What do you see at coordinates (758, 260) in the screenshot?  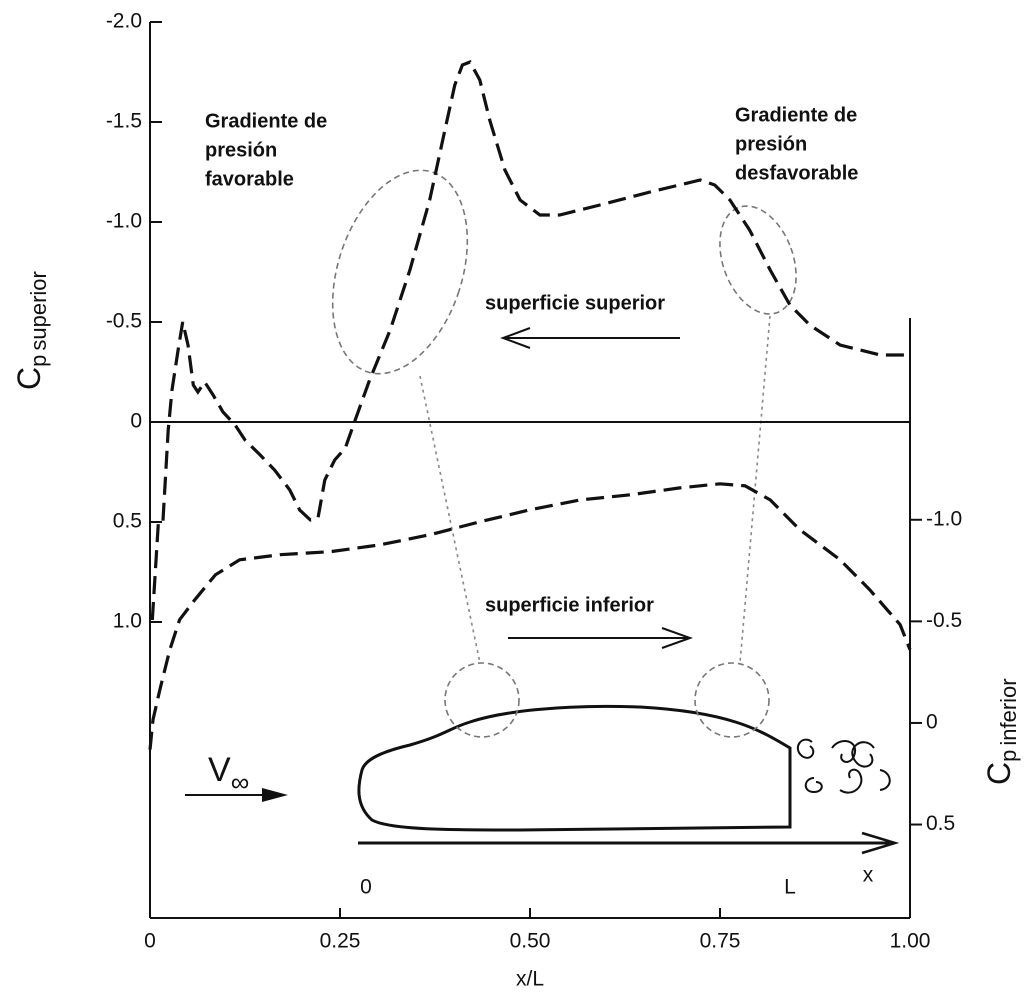 I see `adverse-ellipse` at bounding box center [758, 260].